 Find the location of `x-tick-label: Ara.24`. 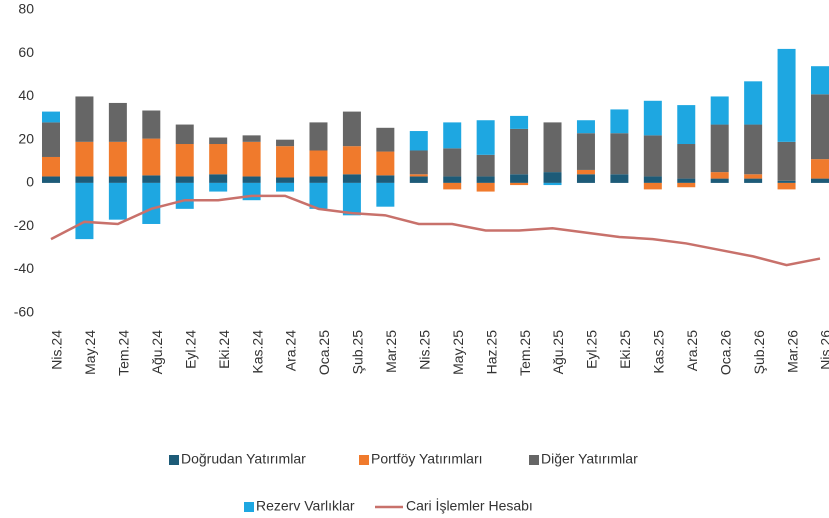

x-tick-label: Ara.24 is located at coordinates (291, 350).